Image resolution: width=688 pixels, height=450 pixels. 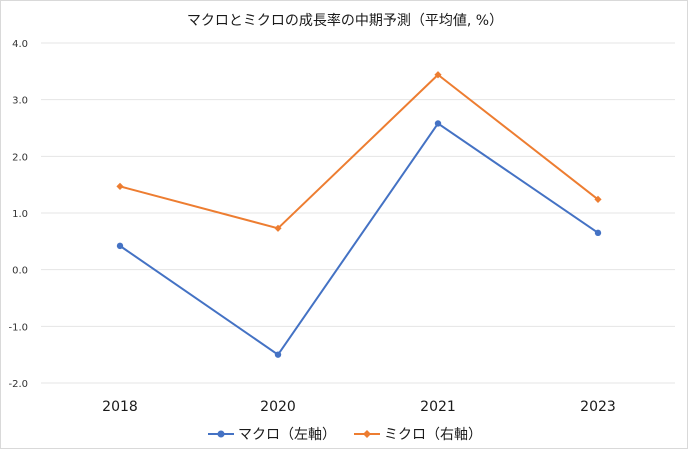 I want to click on legend-label-micro: ミクロ（右軸）, so click(x=433, y=435).